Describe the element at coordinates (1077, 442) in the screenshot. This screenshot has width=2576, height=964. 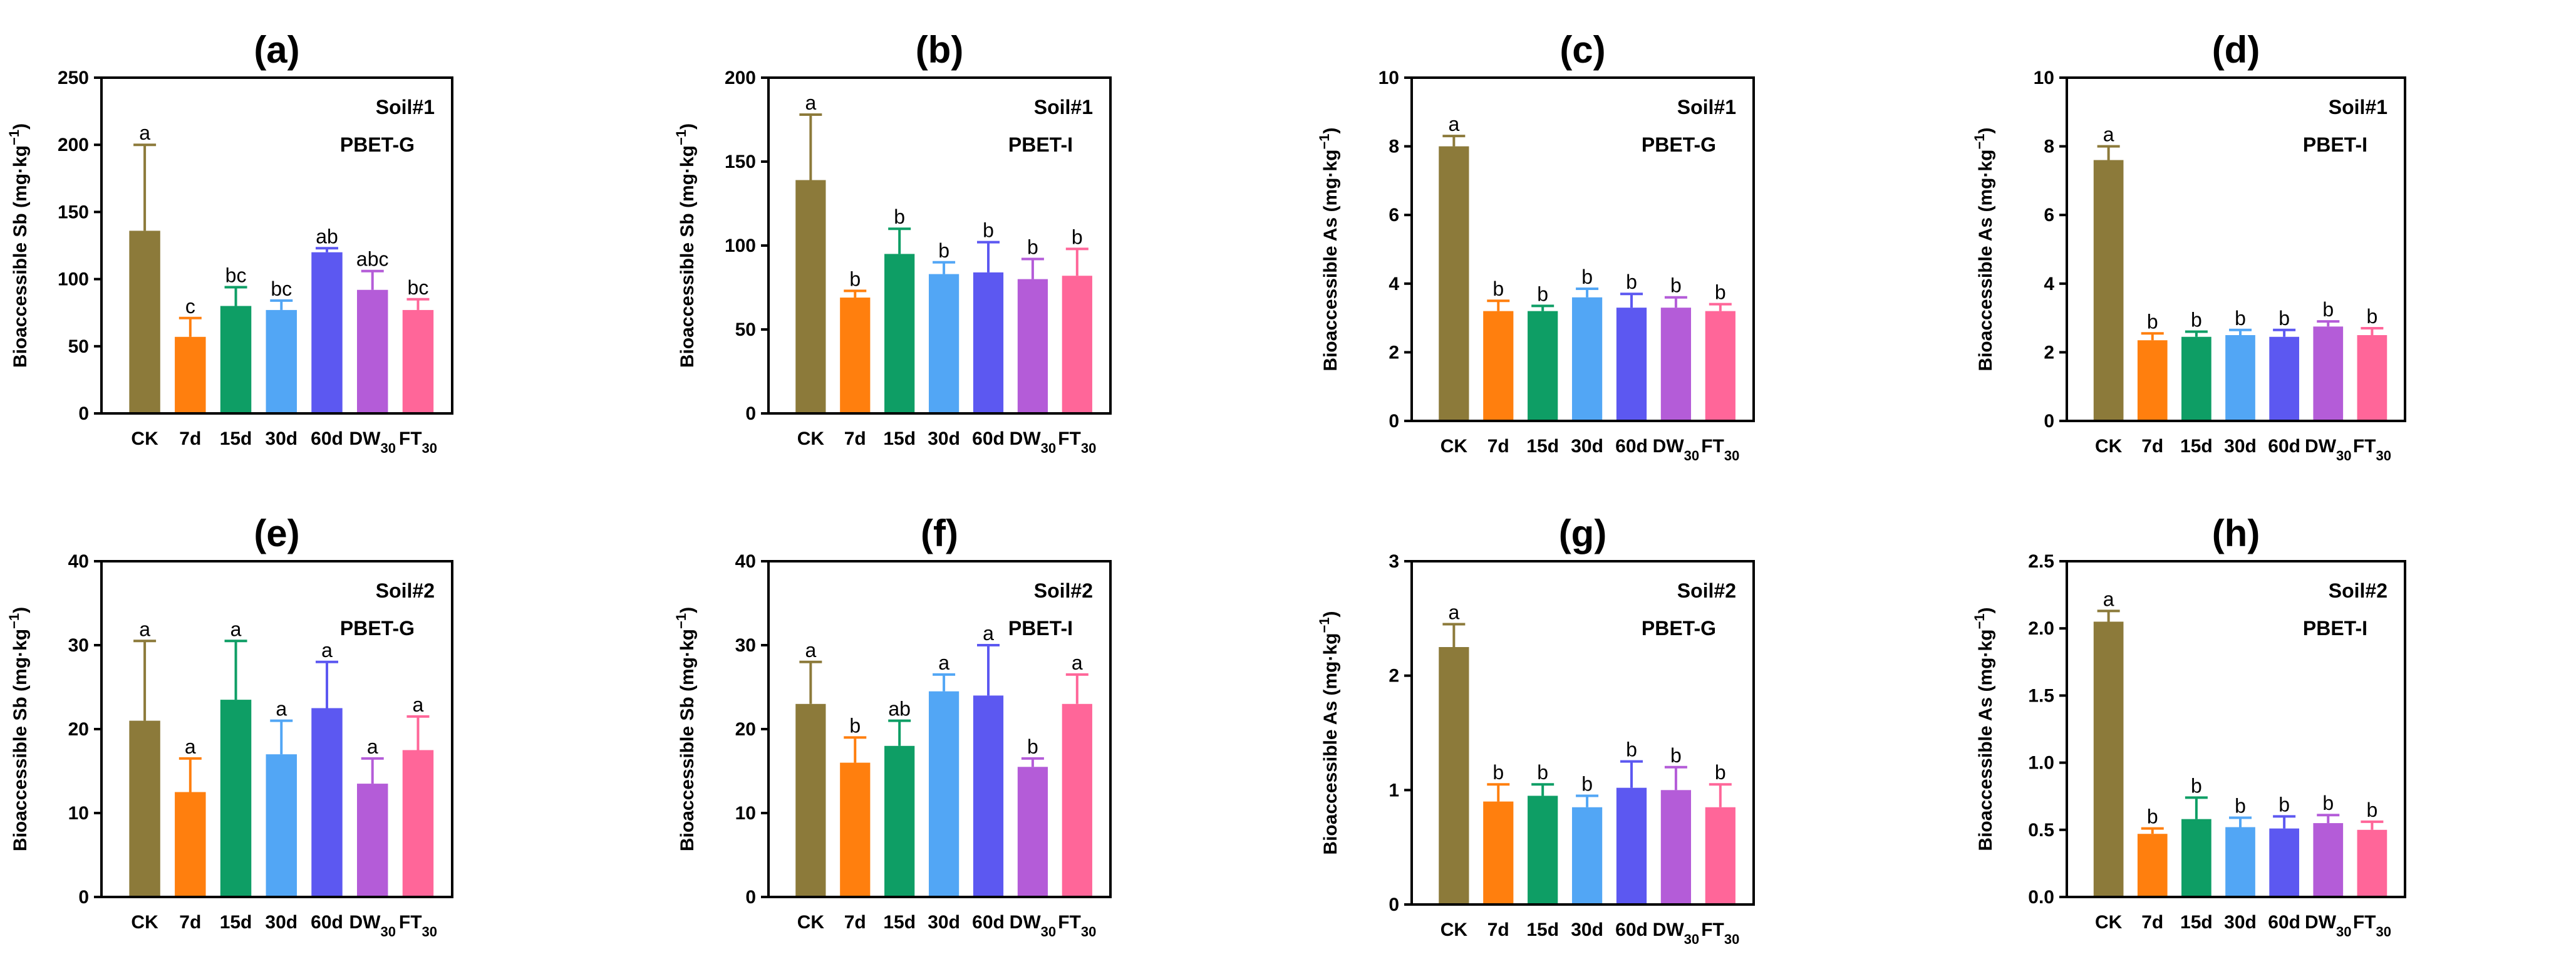
I see `x-tick-label: FT30` at that location.